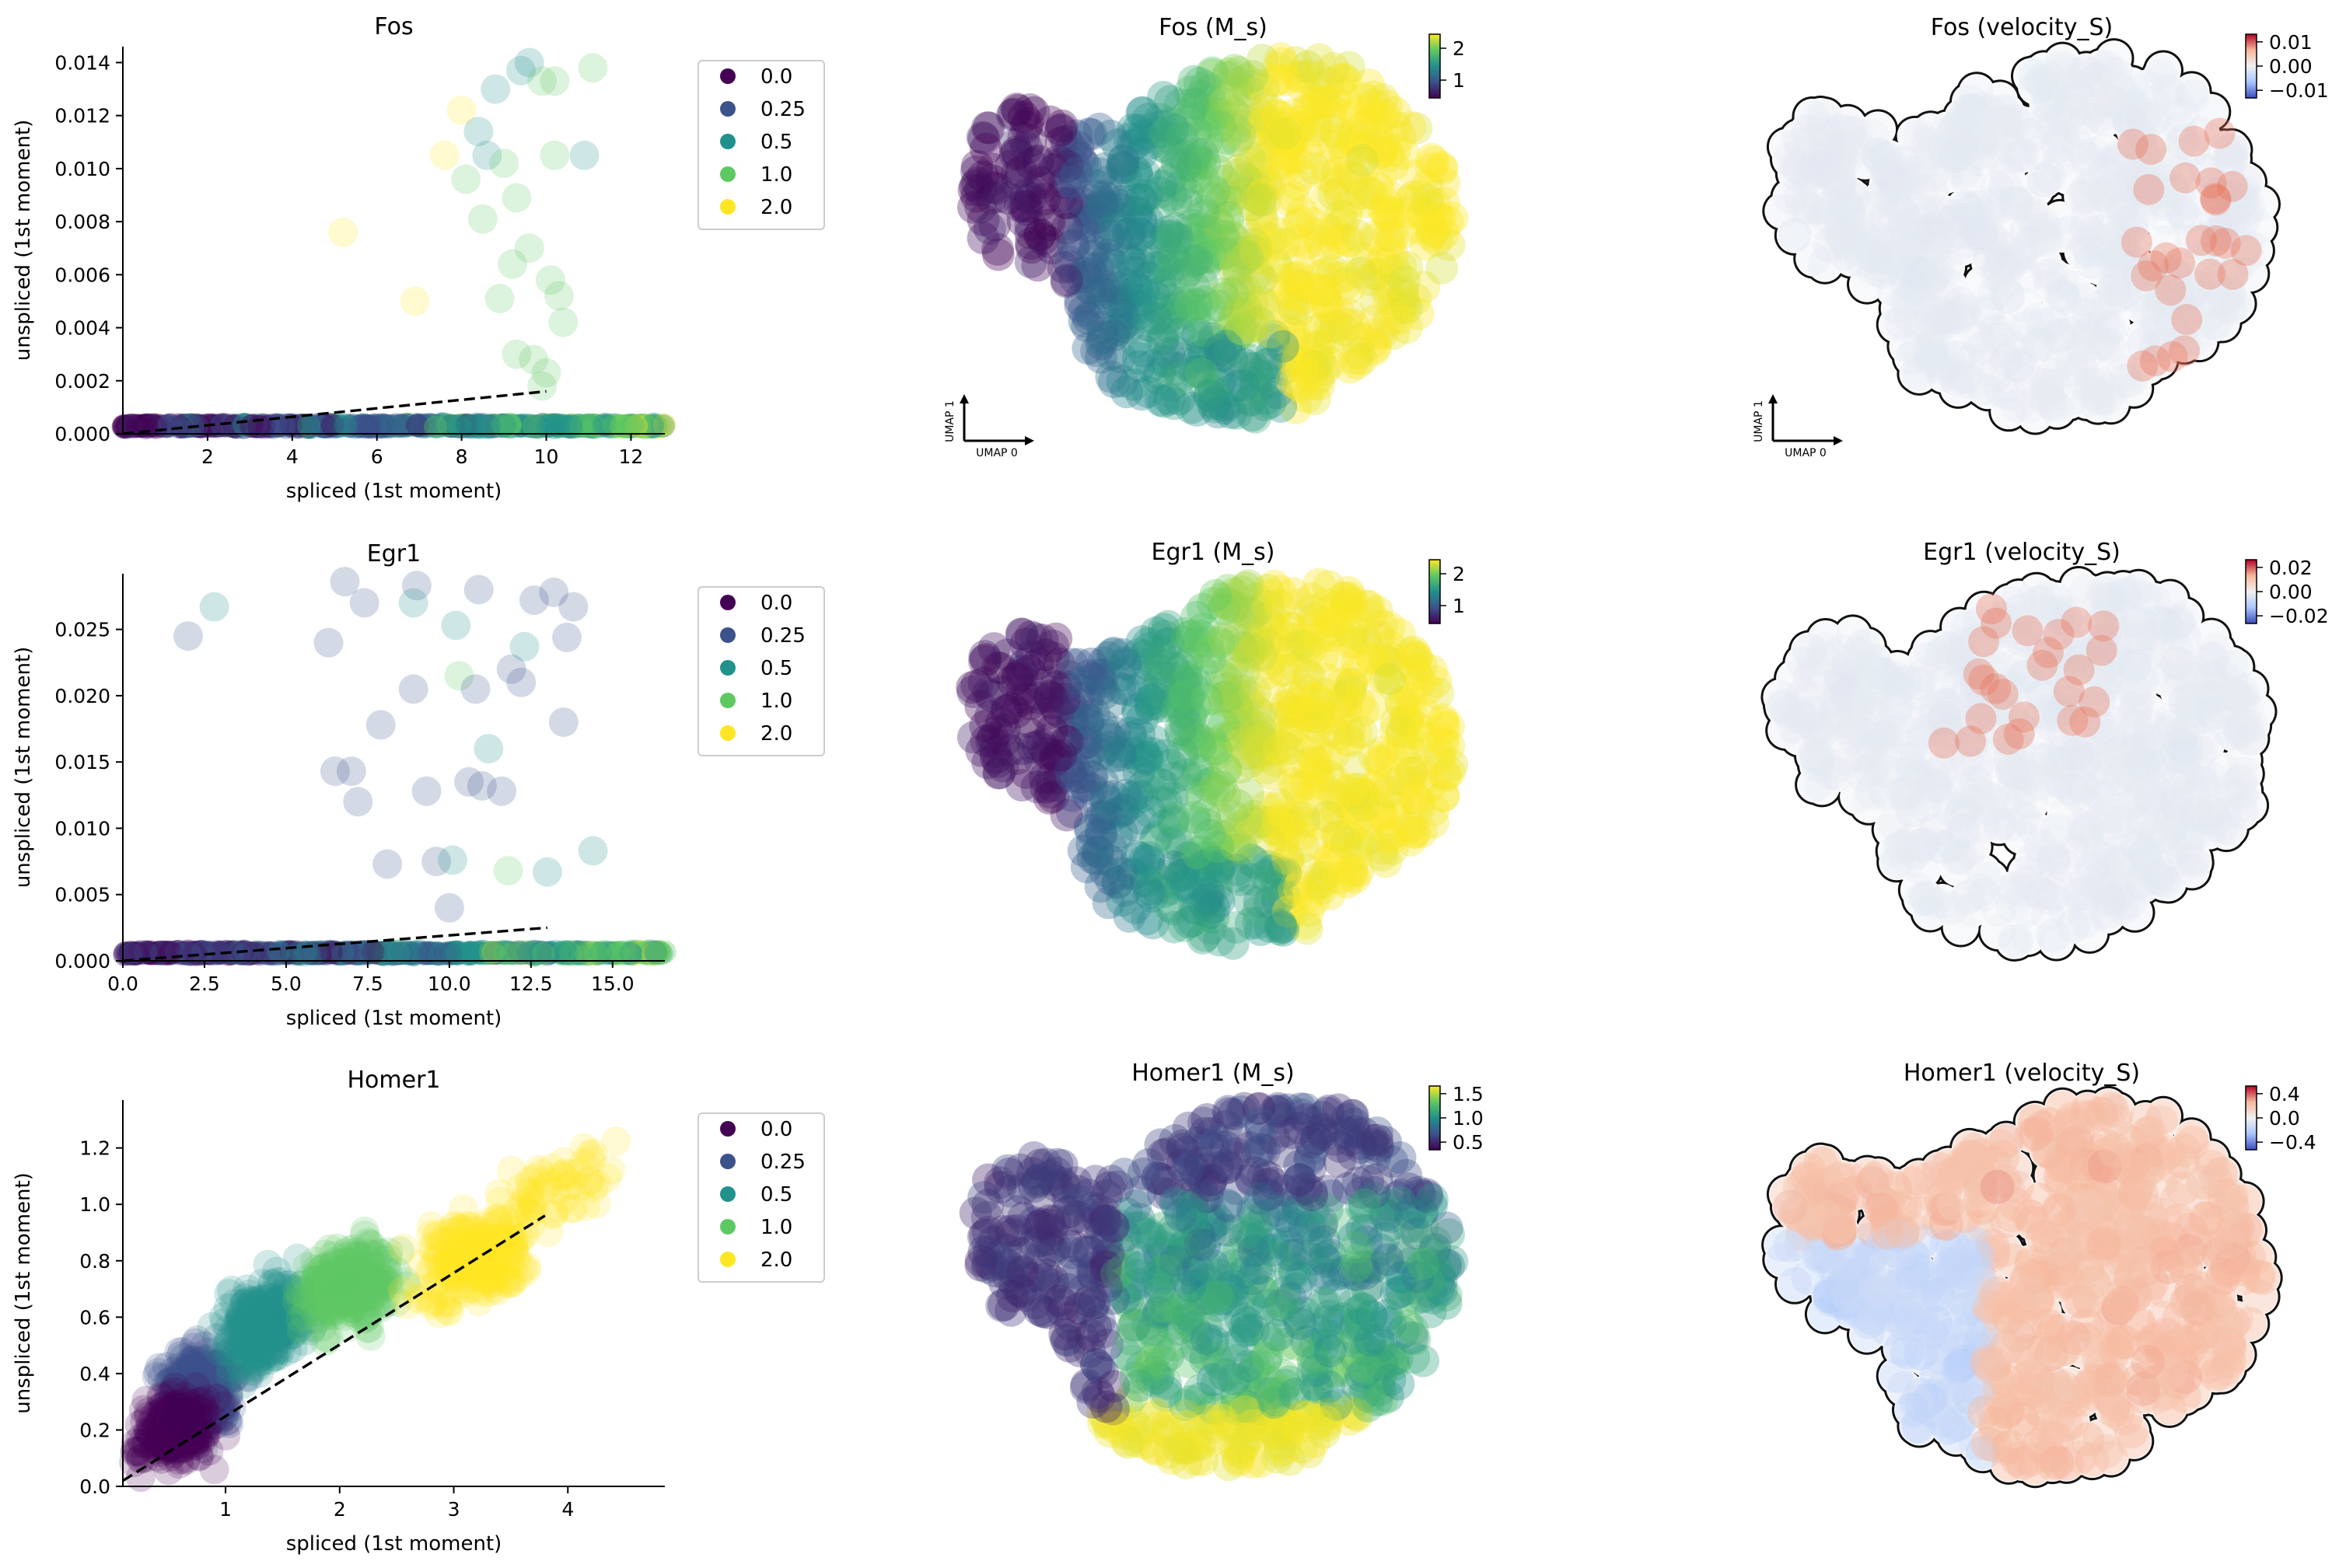  What do you see at coordinates (95, 1204) in the screenshot?
I see `y-tick-label: 1.0` at bounding box center [95, 1204].